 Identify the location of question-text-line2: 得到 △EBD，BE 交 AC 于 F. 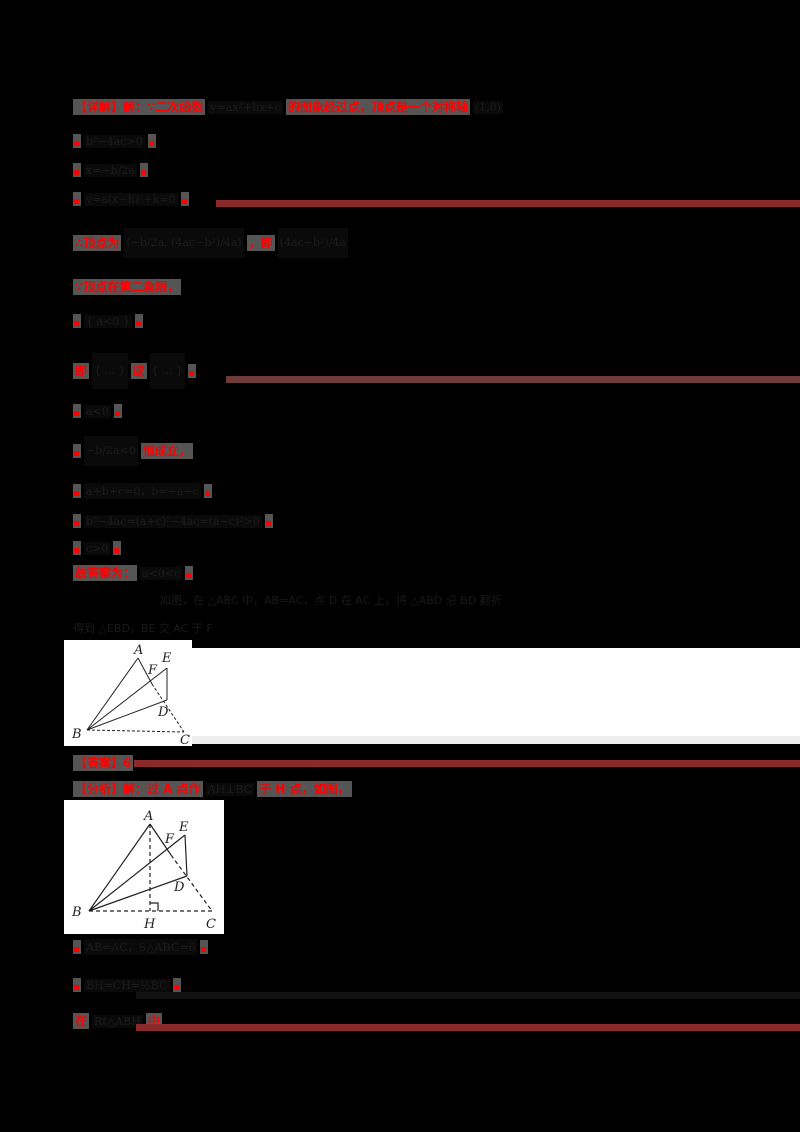
(143, 628).